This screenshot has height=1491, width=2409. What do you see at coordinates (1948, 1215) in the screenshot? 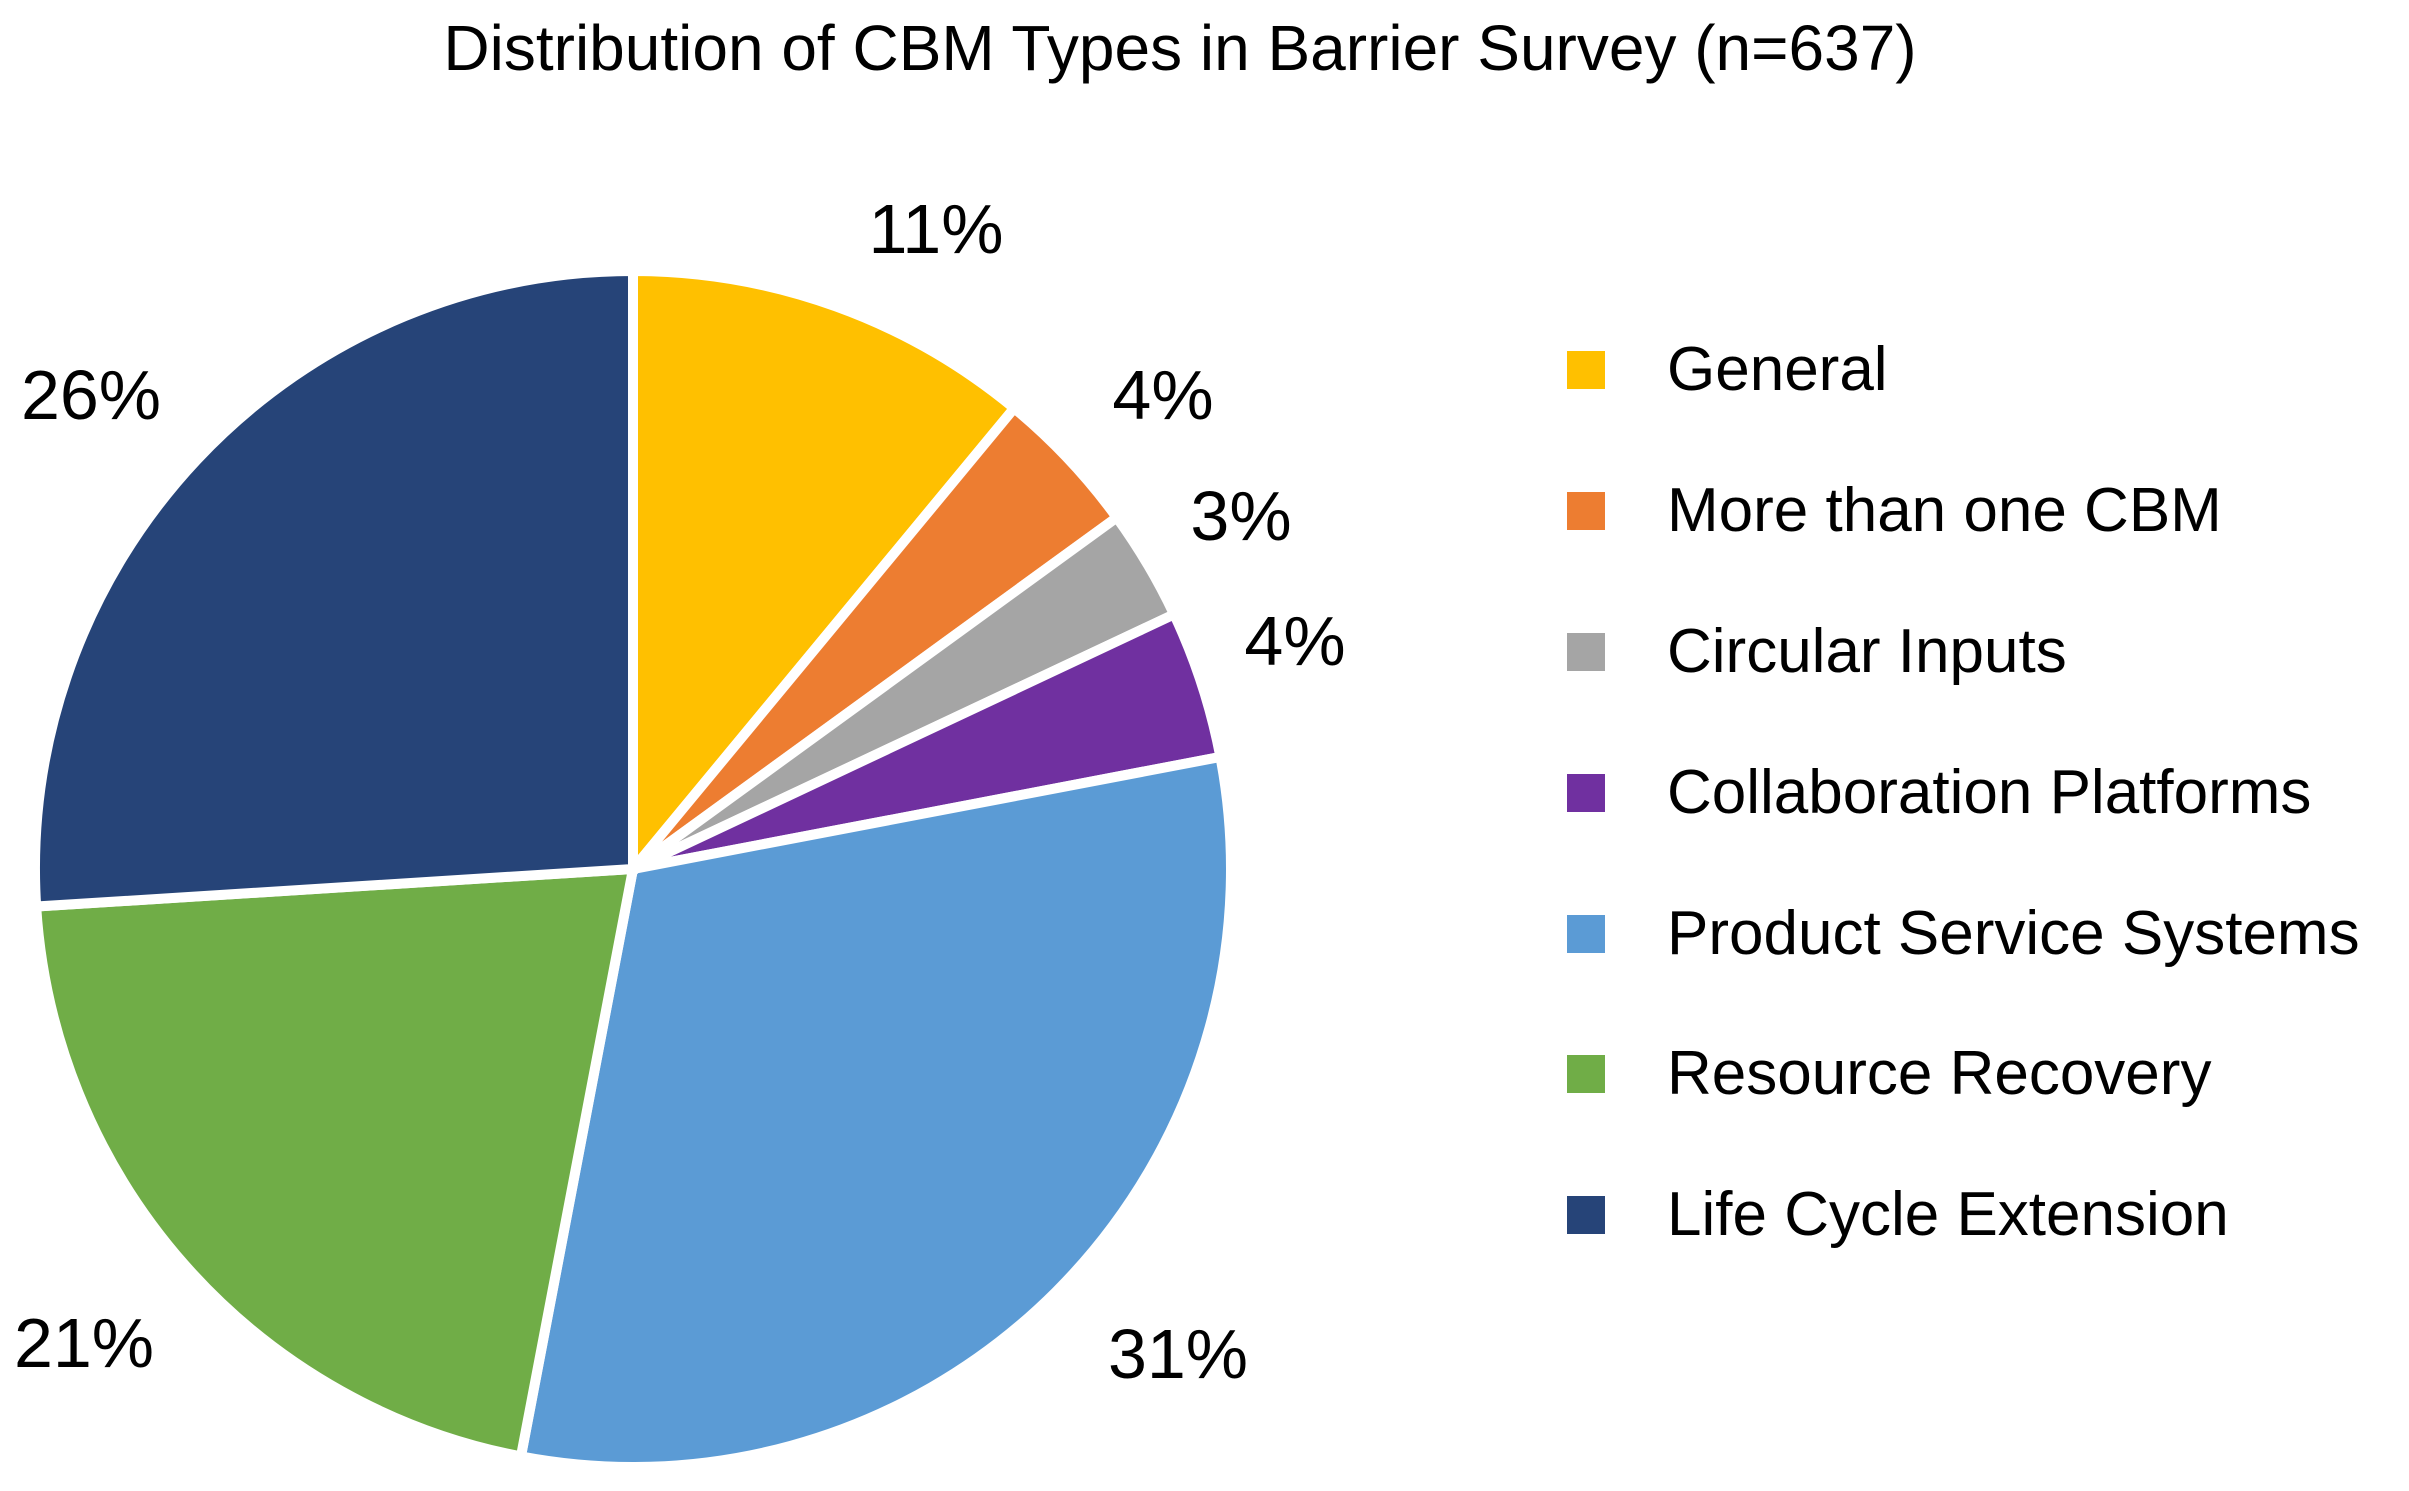
I see `legend-label: Life Cycle Extension` at bounding box center [1948, 1215].